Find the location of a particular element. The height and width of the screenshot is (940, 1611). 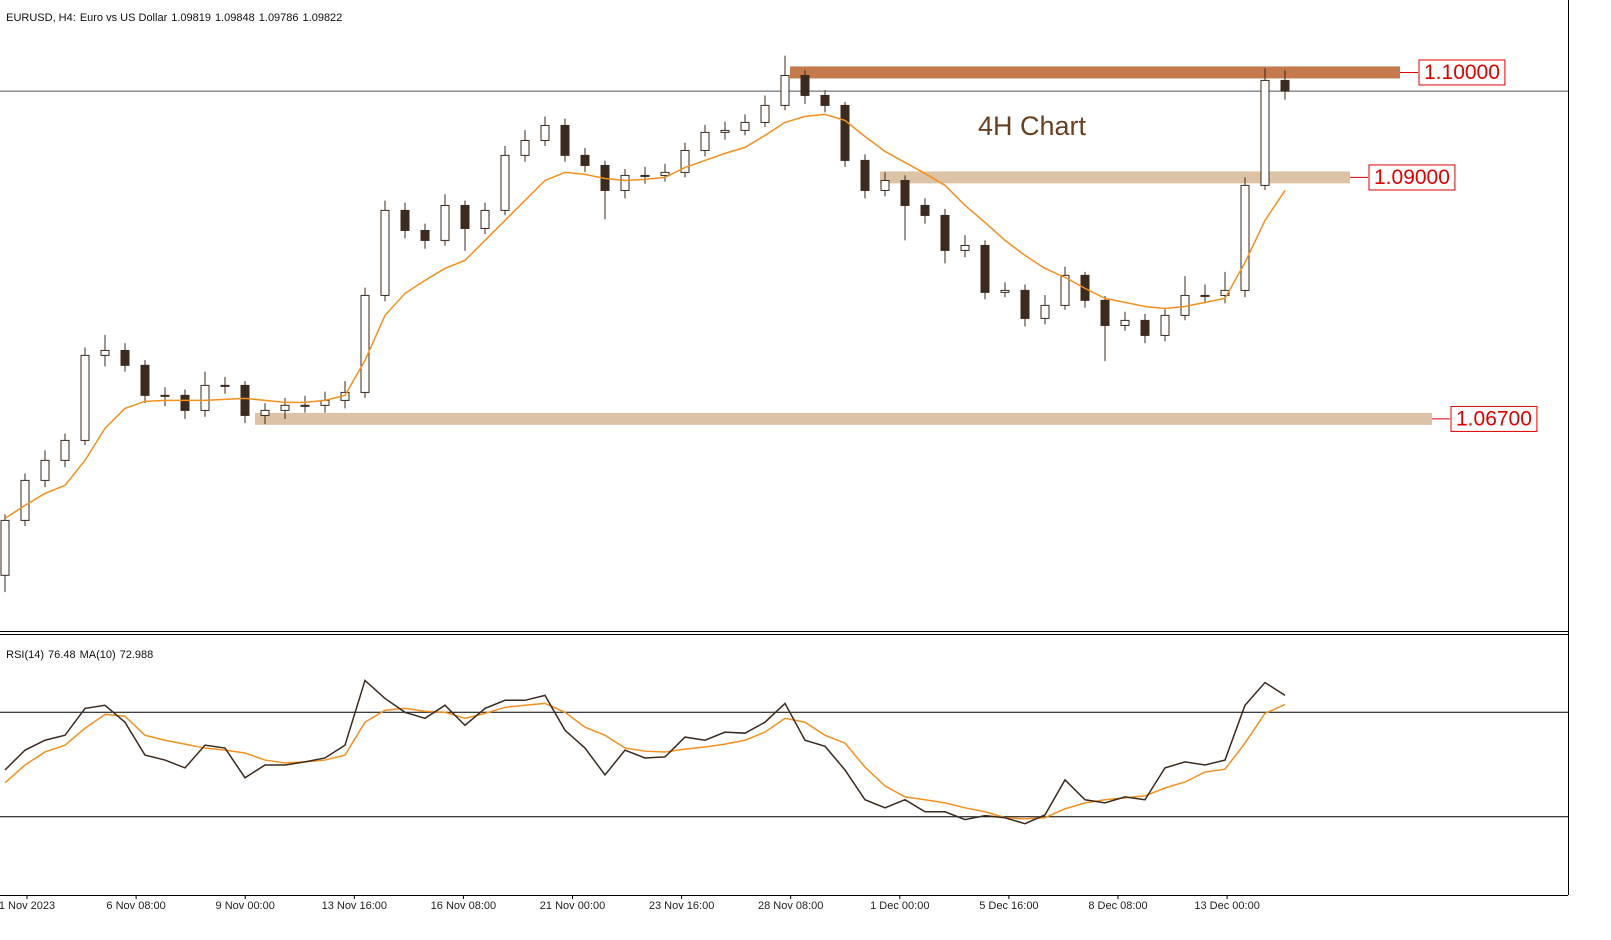

x-tick-label: 28 Nov 08:00 is located at coordinates (790, 906).